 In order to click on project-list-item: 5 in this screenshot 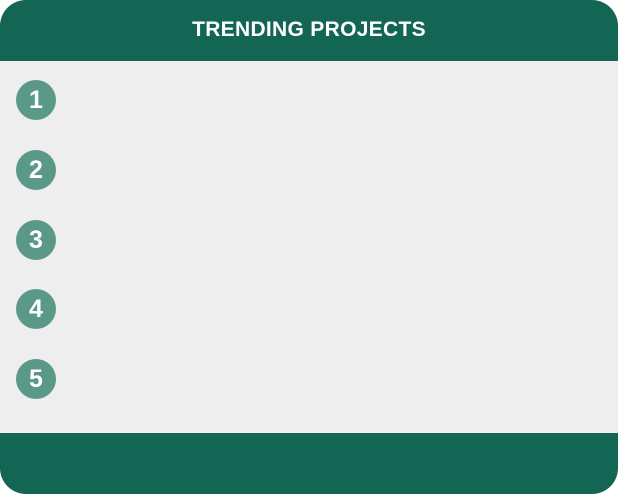, I will do `click(309, 379)`.